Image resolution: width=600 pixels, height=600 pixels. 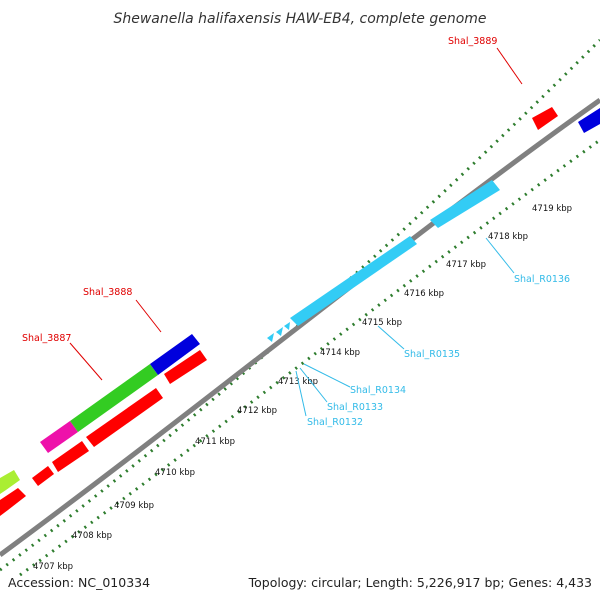 What do you see at coordinates (355, 407) in the screenshot?
I see `gene-label-shal-R0133: Shal_R0133` at bounding box center [355, 407].